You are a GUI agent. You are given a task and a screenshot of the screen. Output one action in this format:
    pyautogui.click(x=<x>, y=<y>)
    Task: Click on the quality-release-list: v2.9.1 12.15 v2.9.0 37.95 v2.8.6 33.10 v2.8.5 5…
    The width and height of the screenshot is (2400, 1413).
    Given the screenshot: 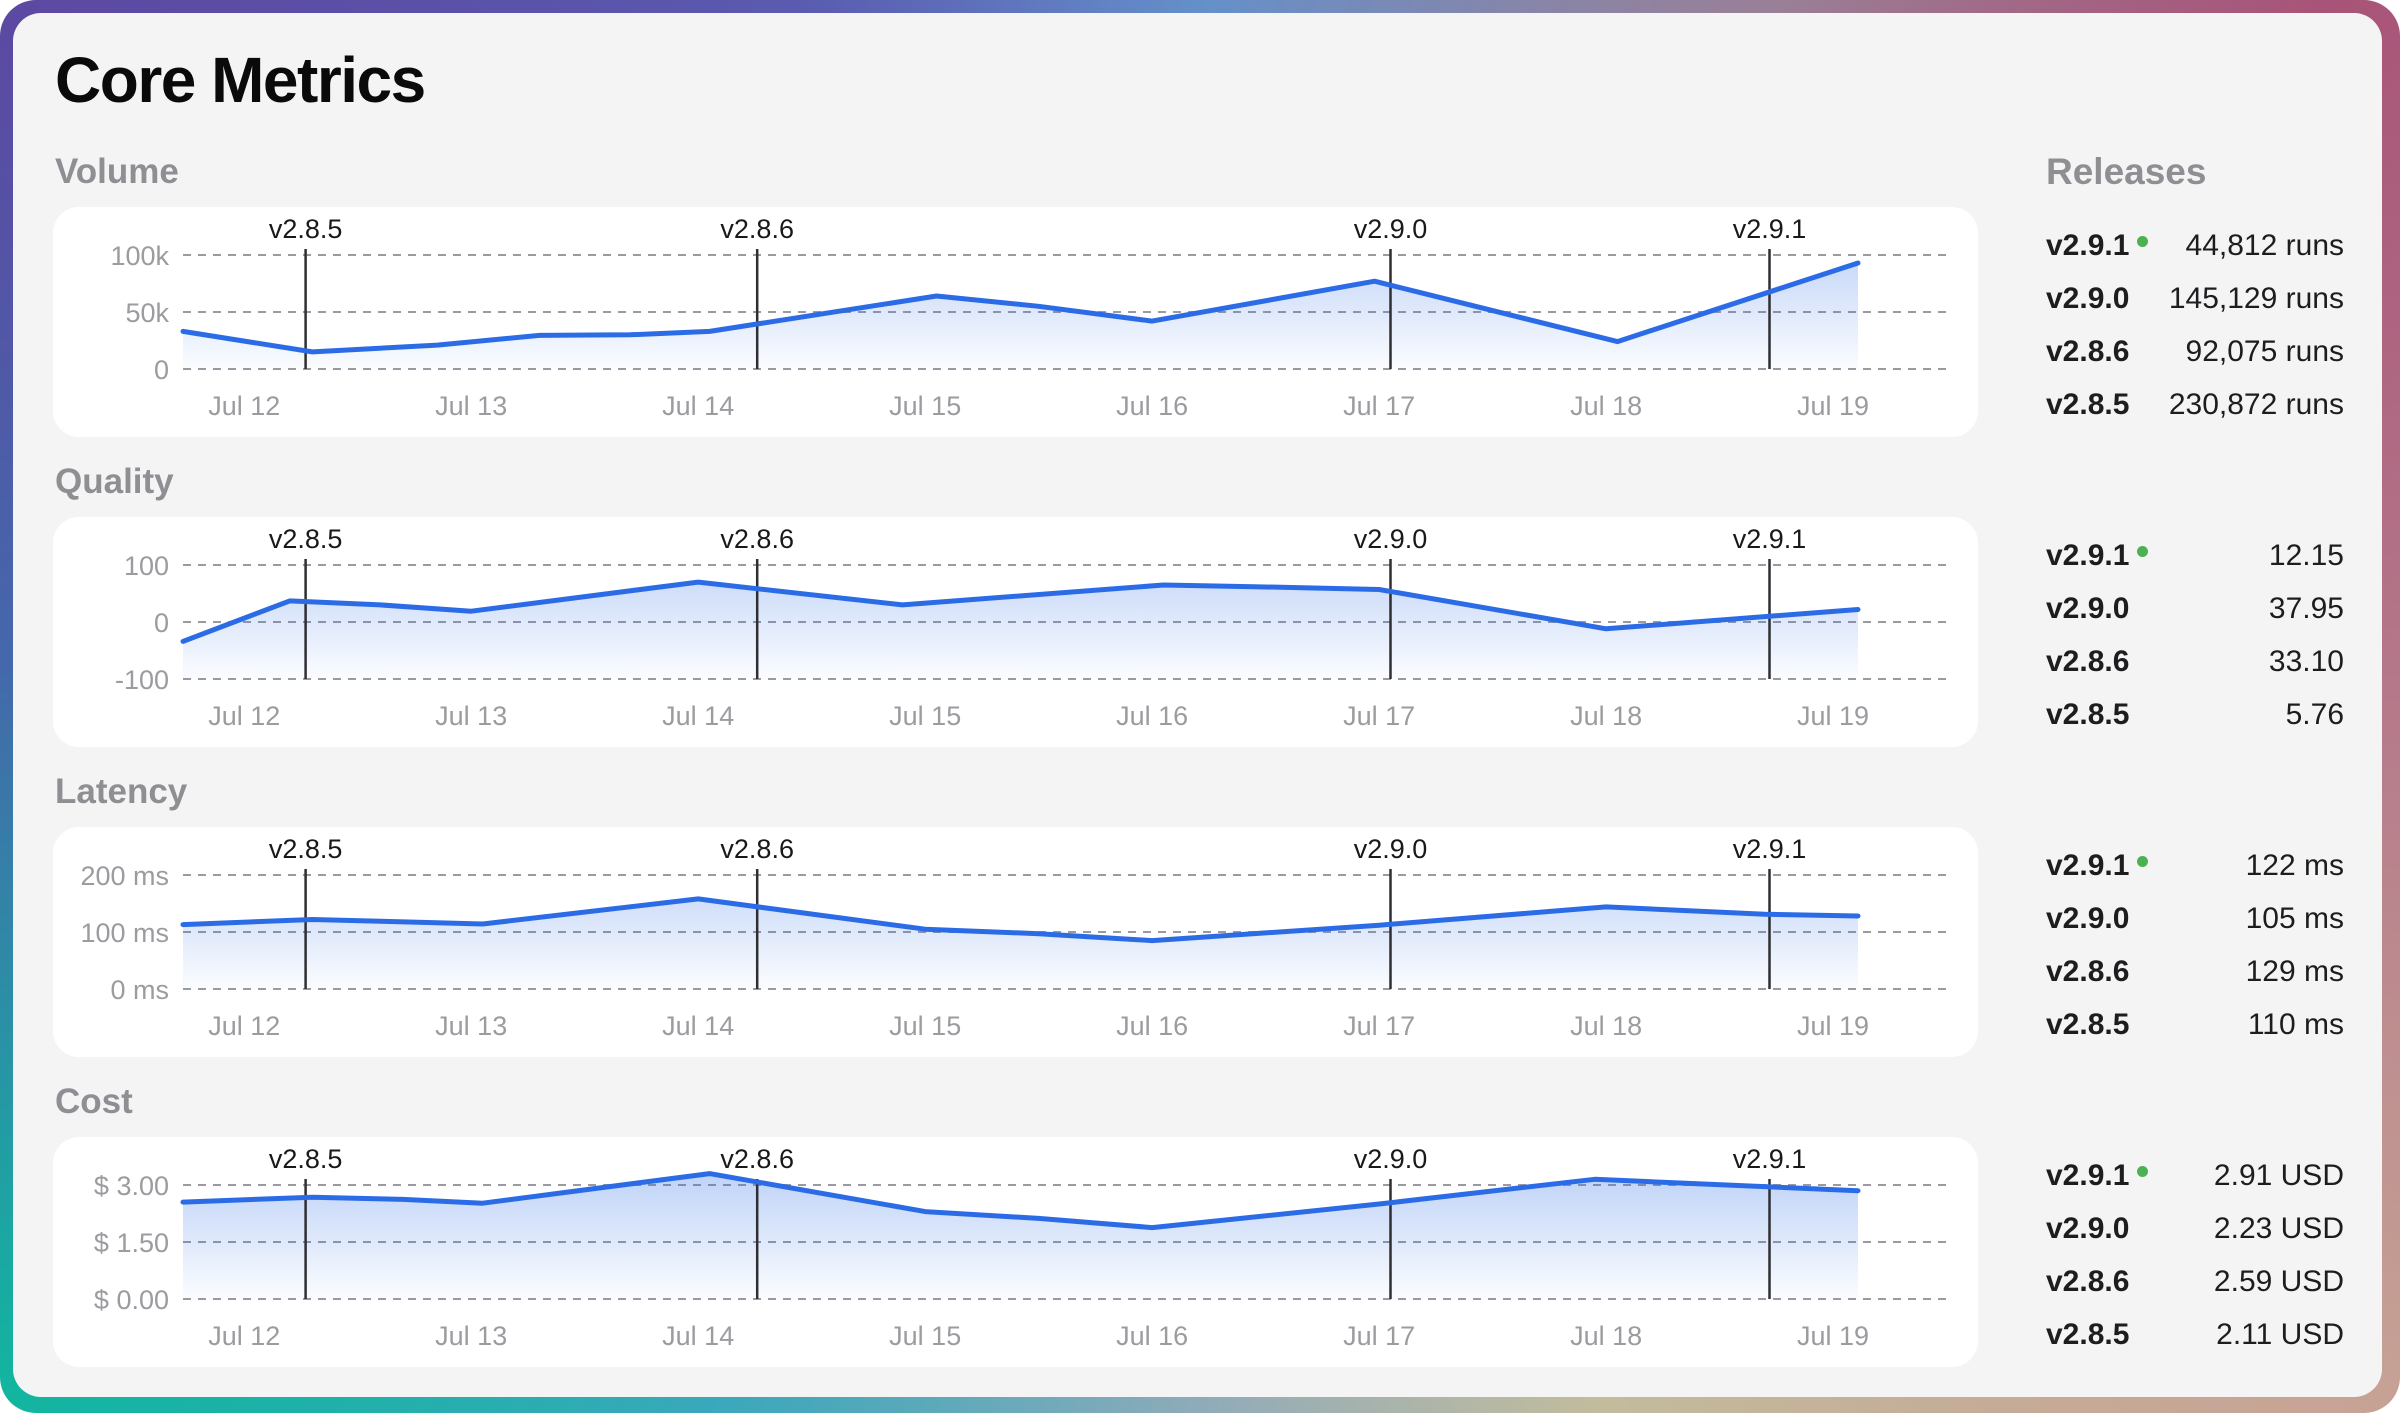 What is the action you would take?
    pyautogui.click(x=2195, y=635)
    